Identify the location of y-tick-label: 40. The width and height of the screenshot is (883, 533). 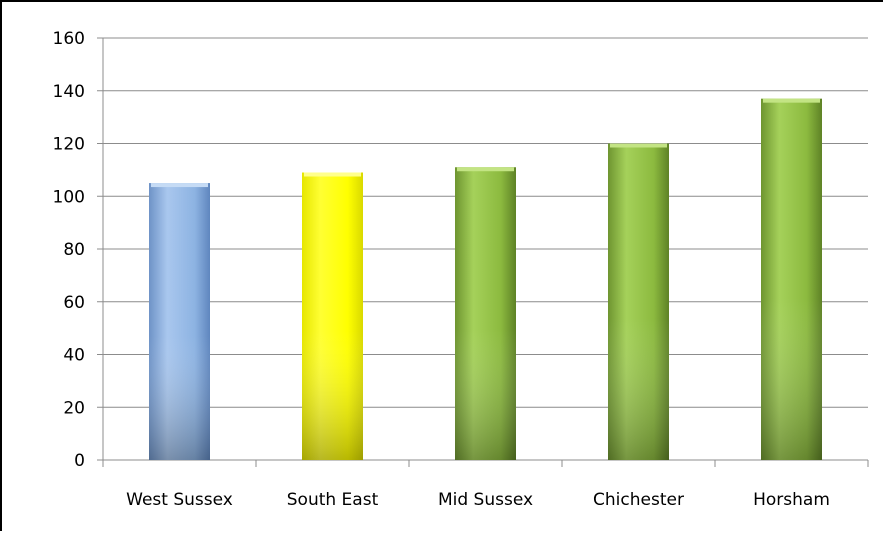
(74, 356).